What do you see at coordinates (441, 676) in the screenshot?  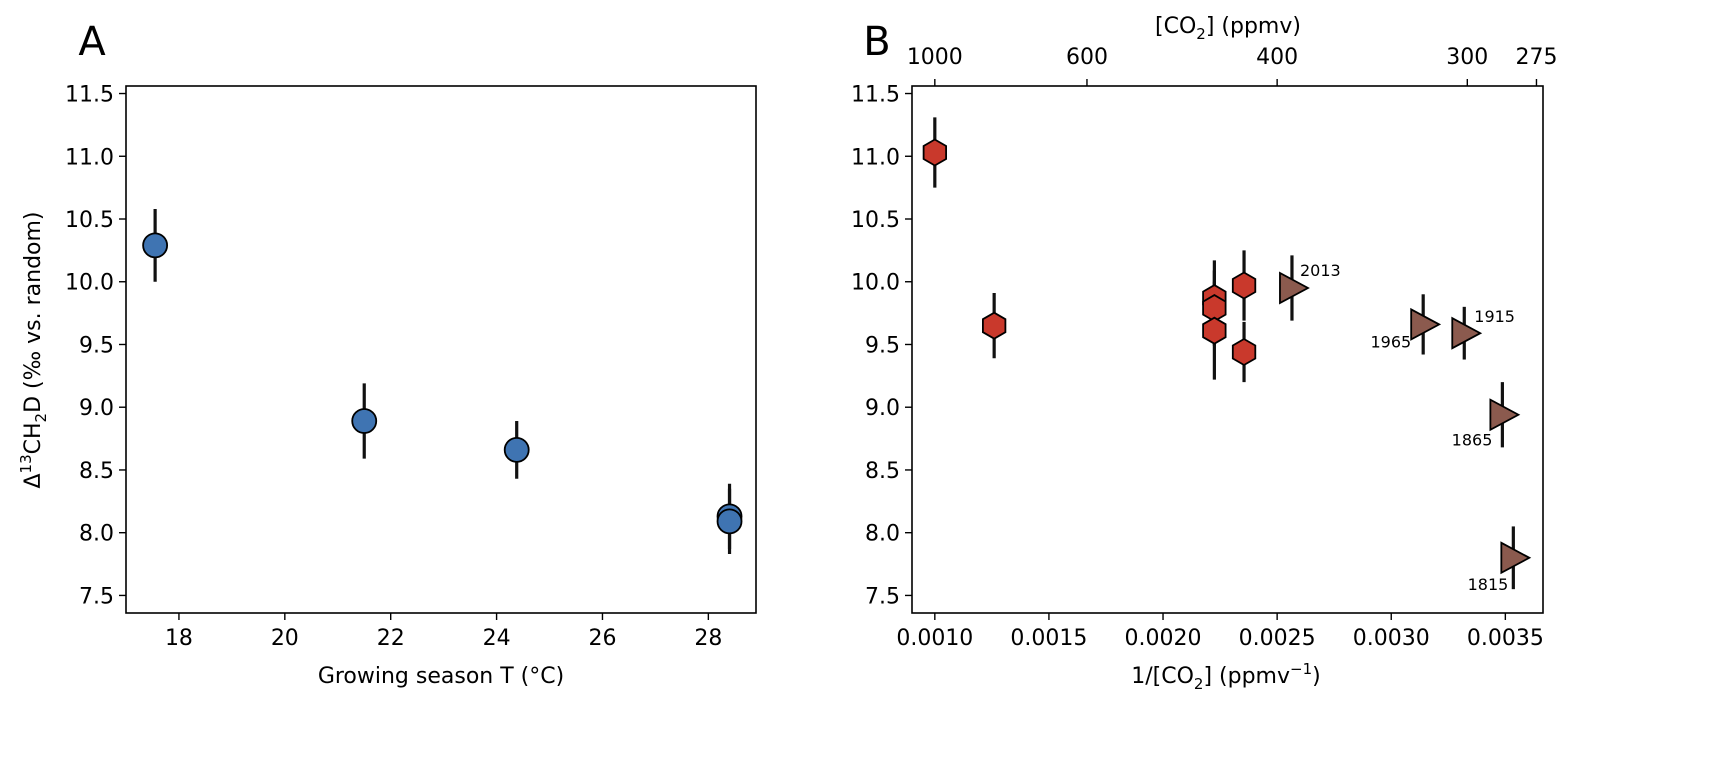 I see `panel-a-x-axis-label: Growing season T (°C)` at bounding box center [441, 676].